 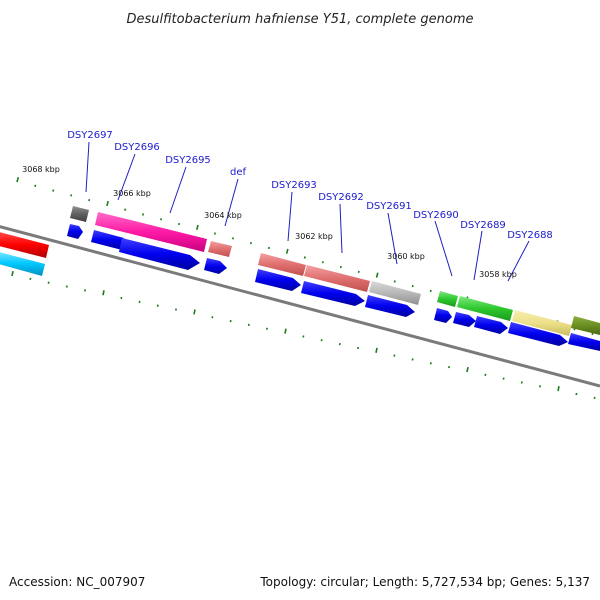 I want to click on feature-magenta-bar, so click(x=151, y=232).